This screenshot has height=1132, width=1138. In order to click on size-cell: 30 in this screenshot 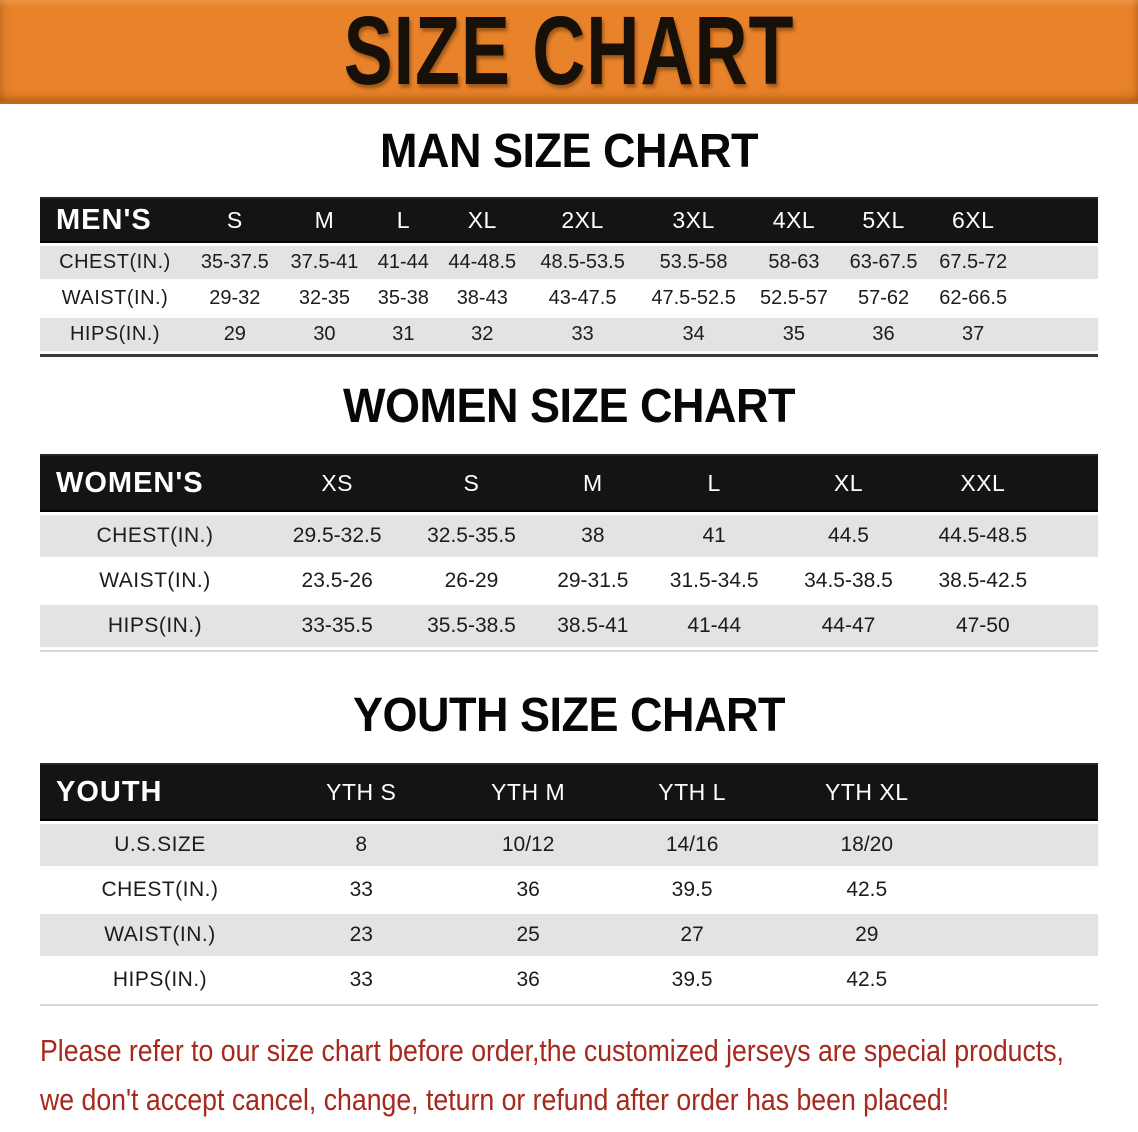, I will do `click(324, 334)`.